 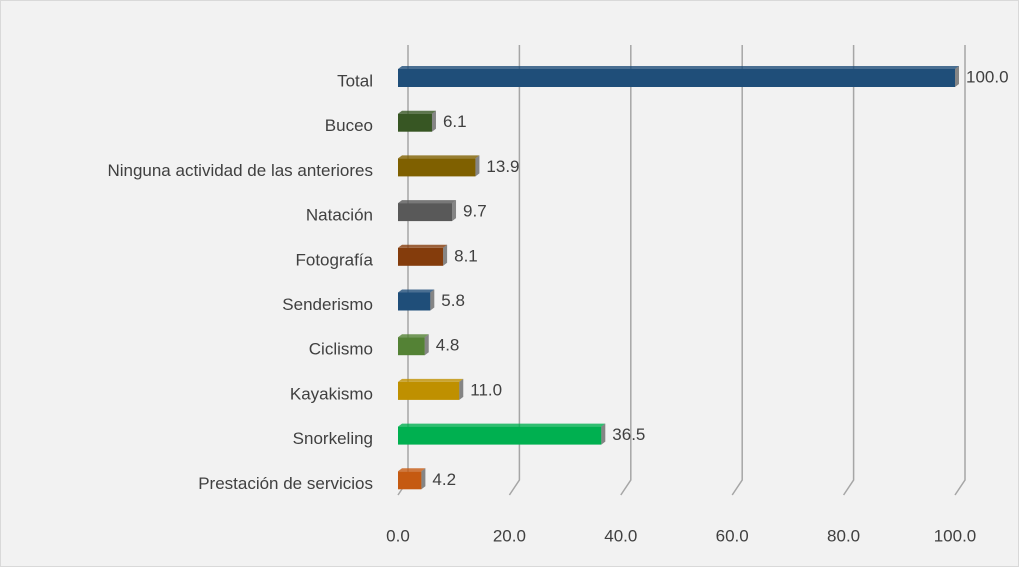 I want to click on x-tick-label: 80.0, so click(x=843, y=535).